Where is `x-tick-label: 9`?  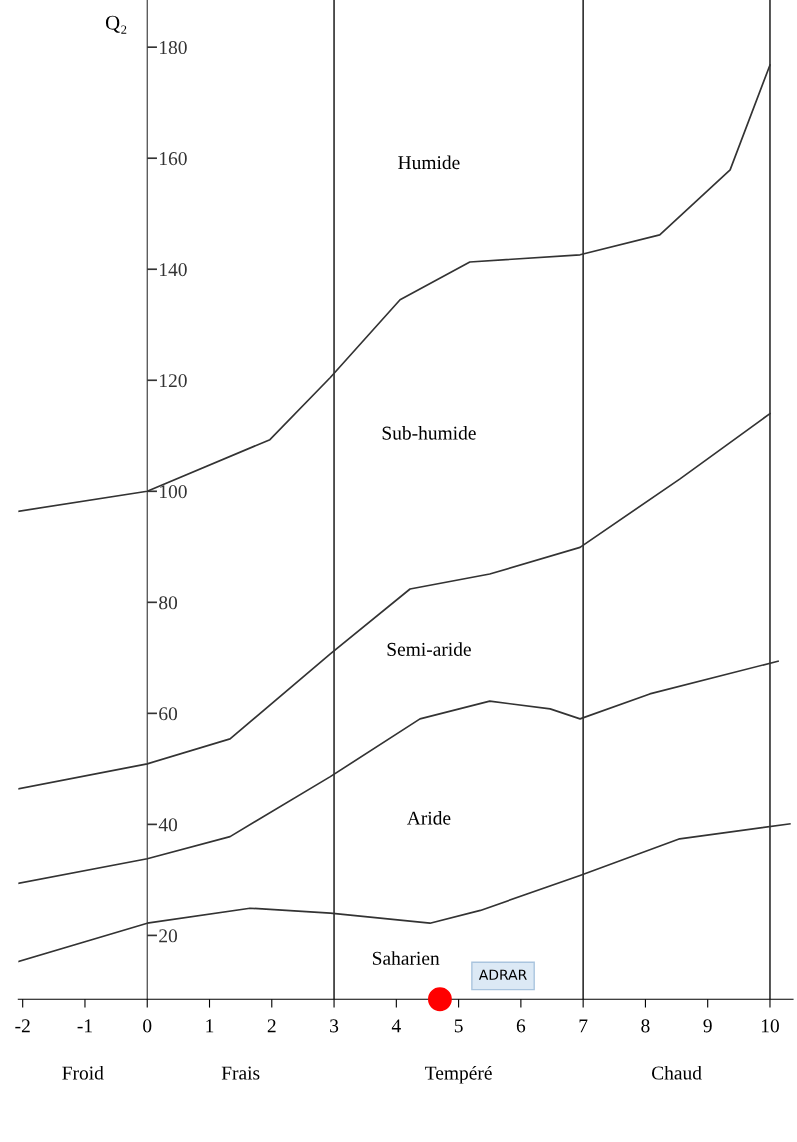
x-tick-label: 9 is located at coordinates (707, 1026).